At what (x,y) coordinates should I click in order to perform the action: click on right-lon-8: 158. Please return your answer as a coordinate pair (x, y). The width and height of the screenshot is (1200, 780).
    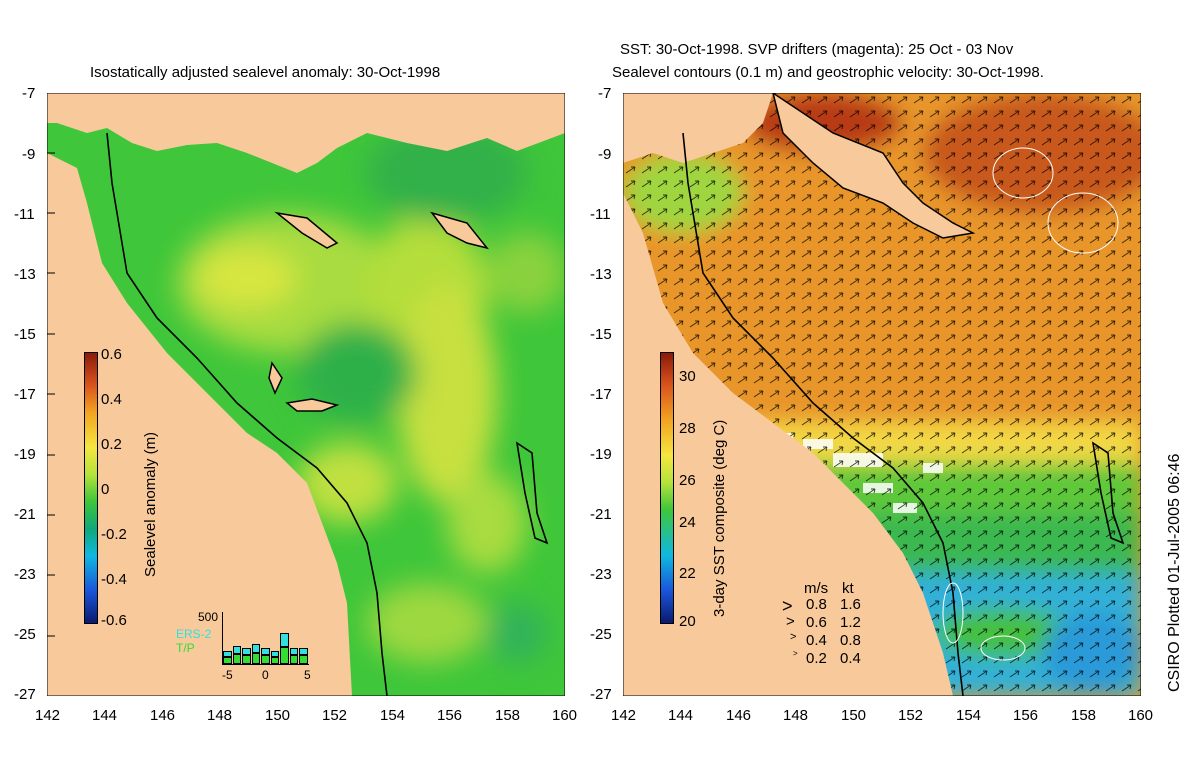
    Looking at the image, I should click on (1084, 715).